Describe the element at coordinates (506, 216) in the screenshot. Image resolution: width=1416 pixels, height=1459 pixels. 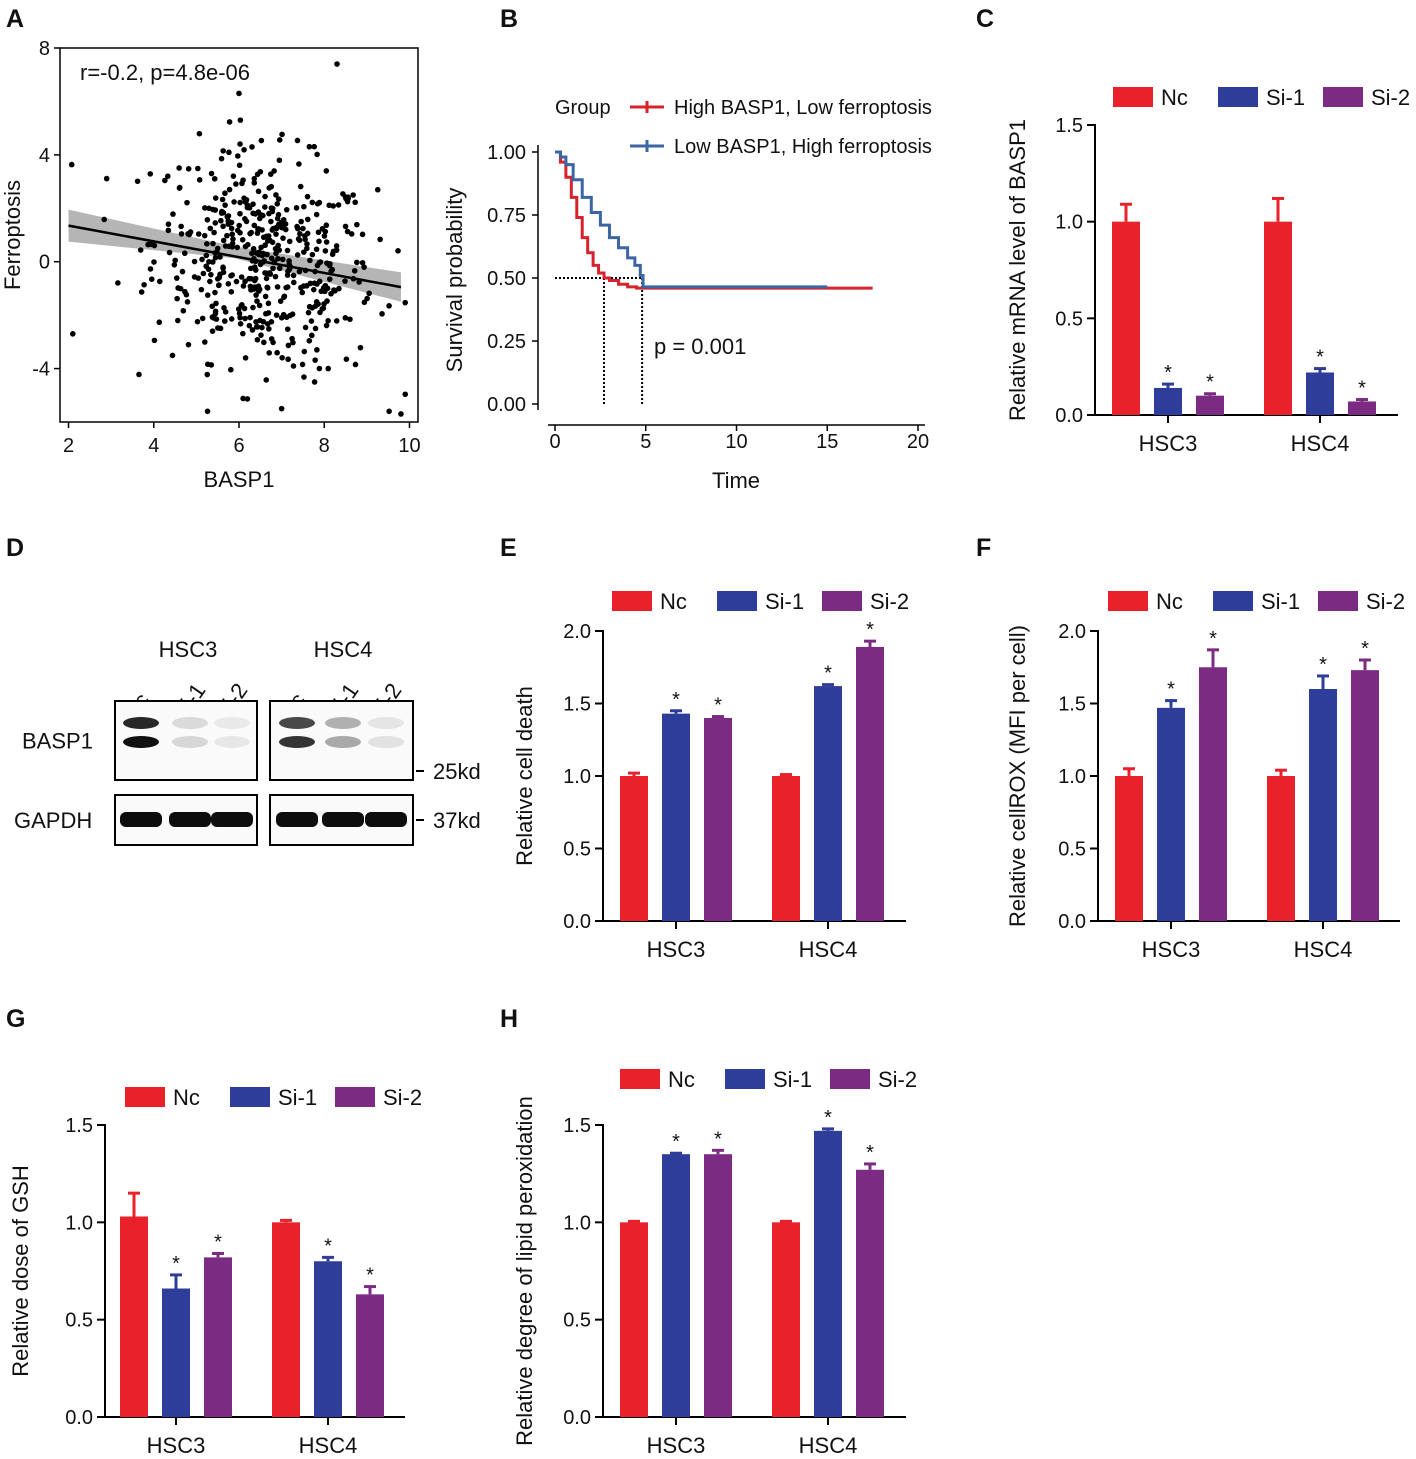
I see `y-tick-label: 0.75` at that location.